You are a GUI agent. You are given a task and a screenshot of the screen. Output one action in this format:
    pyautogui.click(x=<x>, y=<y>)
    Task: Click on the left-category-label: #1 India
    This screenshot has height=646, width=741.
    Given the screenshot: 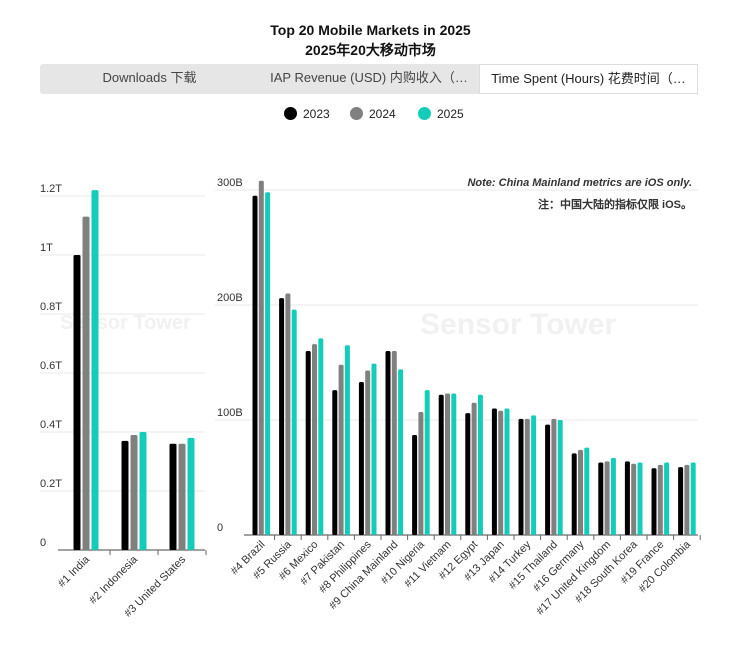 What is the action you would take?
    pyautogui.click(x=74, y=571)
    